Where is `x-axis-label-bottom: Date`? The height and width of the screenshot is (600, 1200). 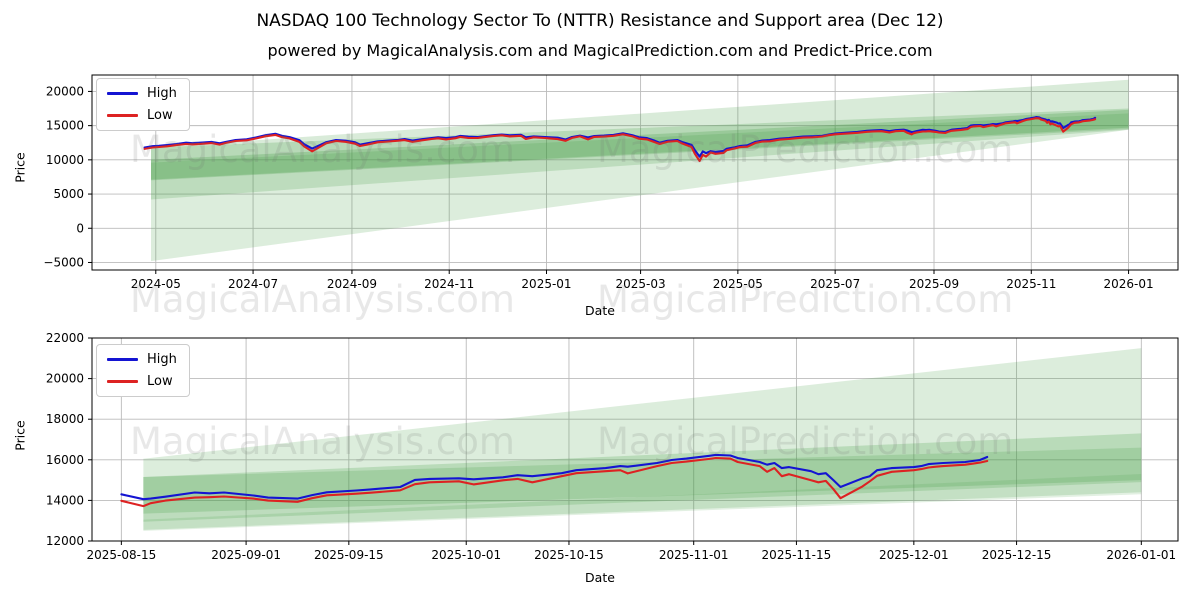
x-axis-label-bottom: Date is located at coordinates (600, 577).